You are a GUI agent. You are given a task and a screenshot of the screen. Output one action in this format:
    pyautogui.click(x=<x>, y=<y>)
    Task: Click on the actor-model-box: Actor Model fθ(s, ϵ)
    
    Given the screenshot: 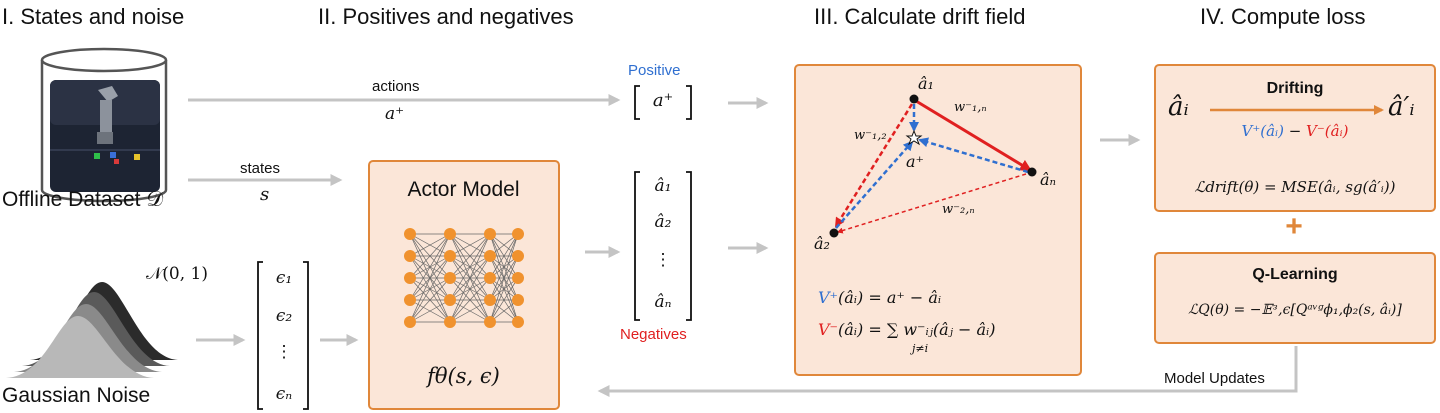 What is the action you would take?
    pyautogui.click(x=464, y=285)
    